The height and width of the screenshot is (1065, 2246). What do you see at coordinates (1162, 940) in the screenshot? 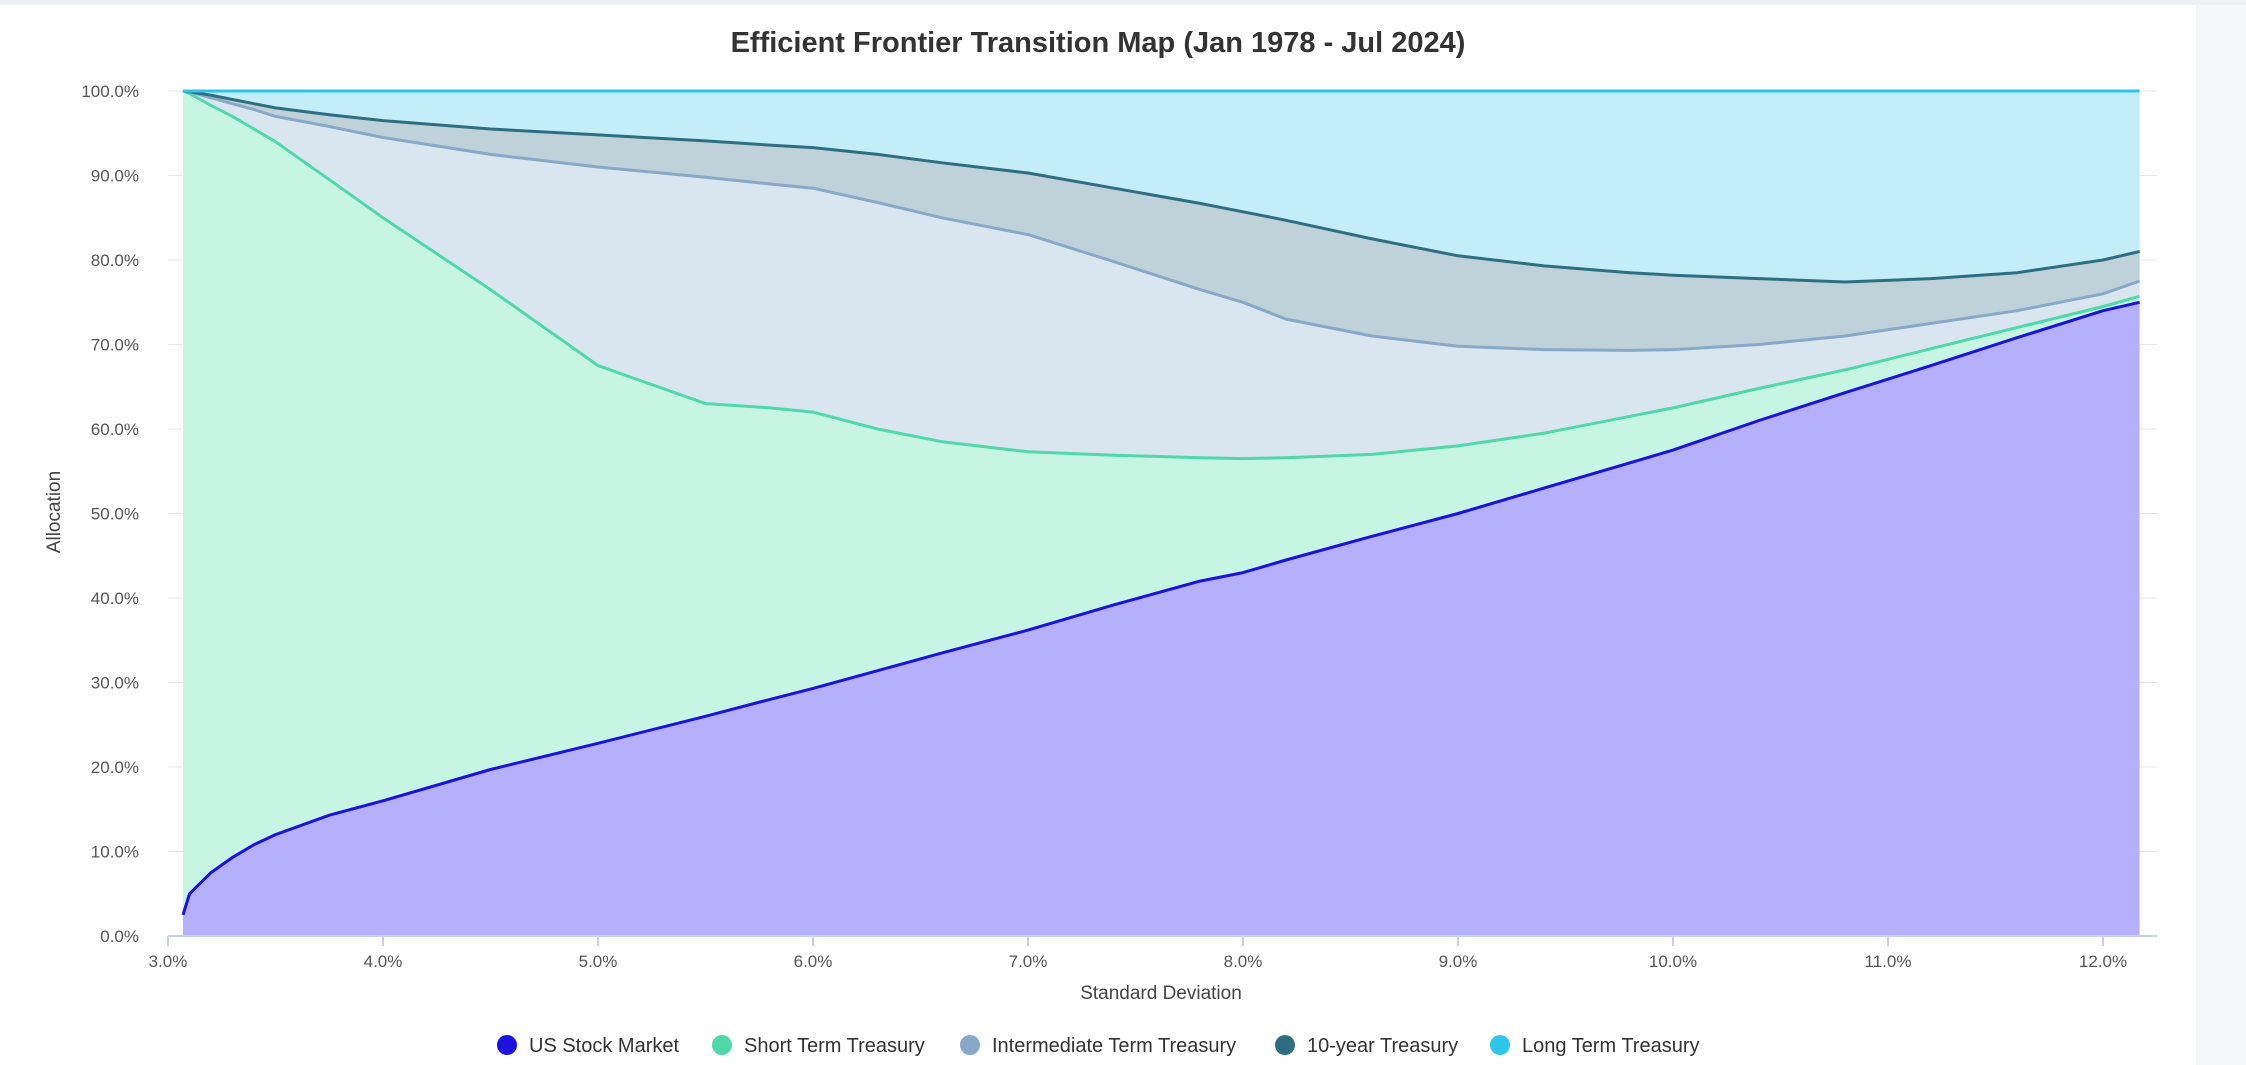
I see `axes` at bounding box center [1162, 940].